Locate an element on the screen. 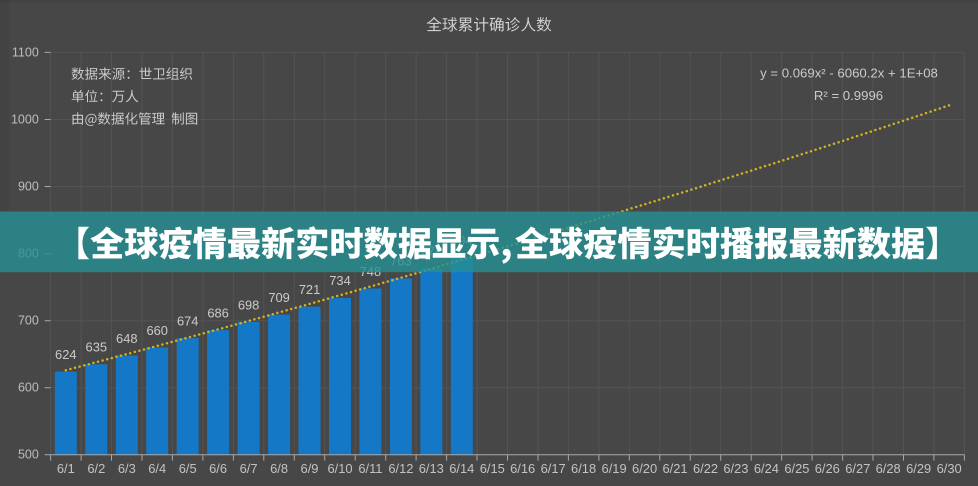  svg-text: 6/8 is located at coordinates (279, 468).